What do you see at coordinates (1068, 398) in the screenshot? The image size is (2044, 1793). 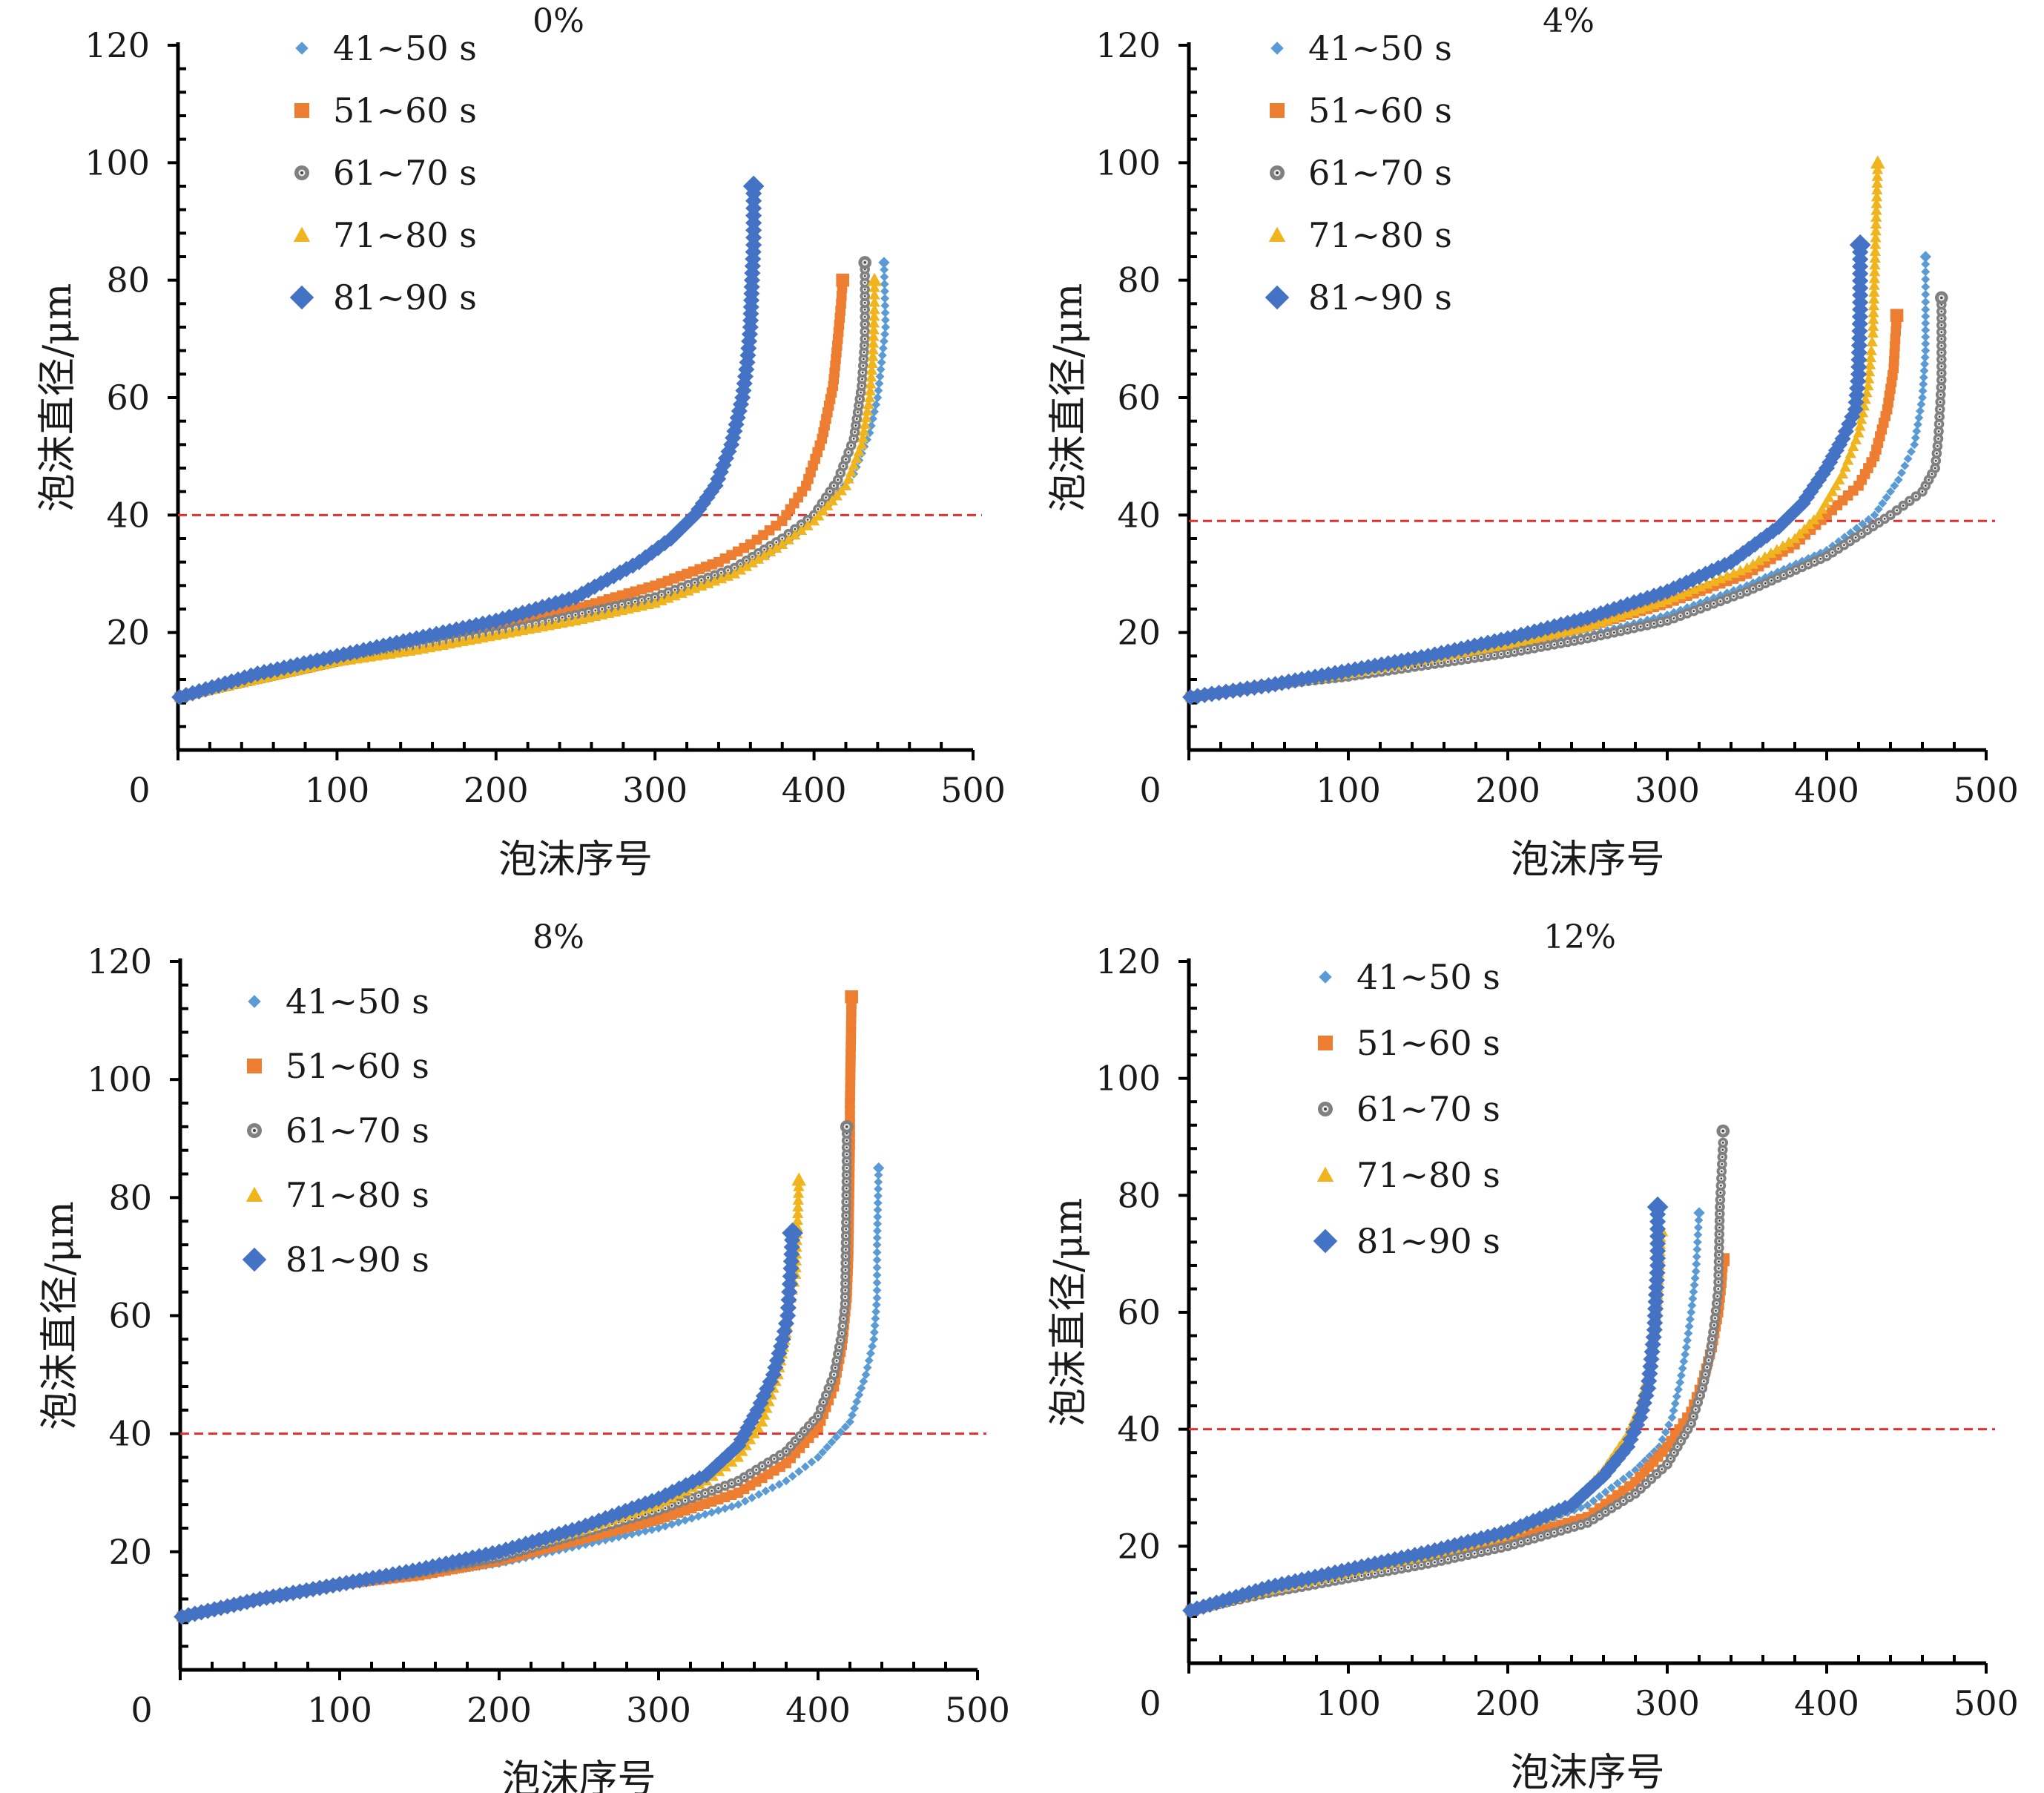 I see `y-axis-label: 泡沫直径/μm` at bounding box center [1068, 398].